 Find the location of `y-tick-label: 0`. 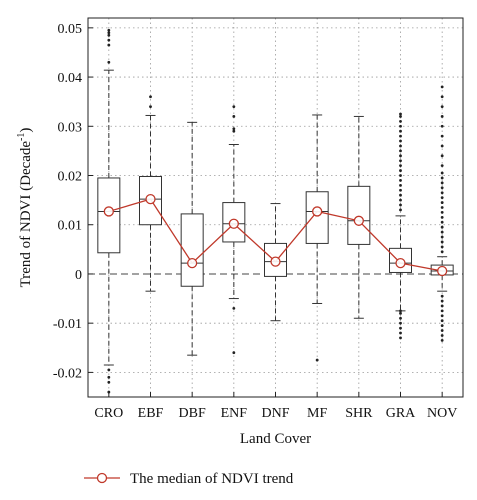

y-tick-label: 0 is located at coordinates (78, 275).